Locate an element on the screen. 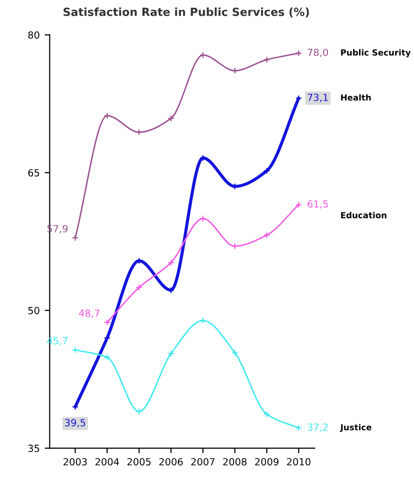 This screenshot has height=498, width=414. x-tick-label: 2006 is located at coordinates (171, 462).